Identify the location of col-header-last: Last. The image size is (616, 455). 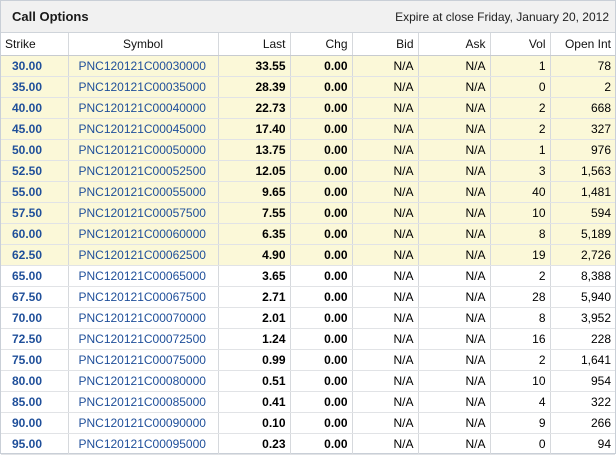
(254, 44).